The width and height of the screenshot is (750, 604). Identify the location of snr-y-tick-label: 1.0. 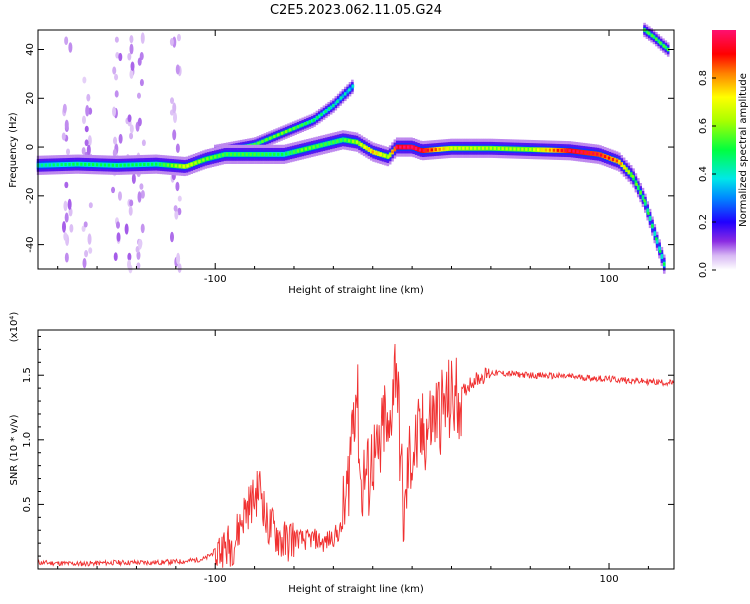
(27, 440).